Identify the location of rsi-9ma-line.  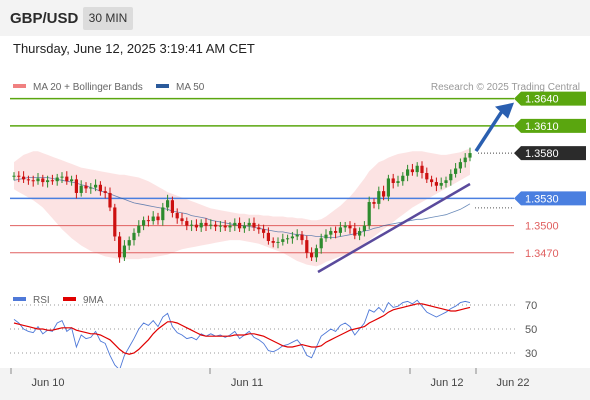
(242, 329).